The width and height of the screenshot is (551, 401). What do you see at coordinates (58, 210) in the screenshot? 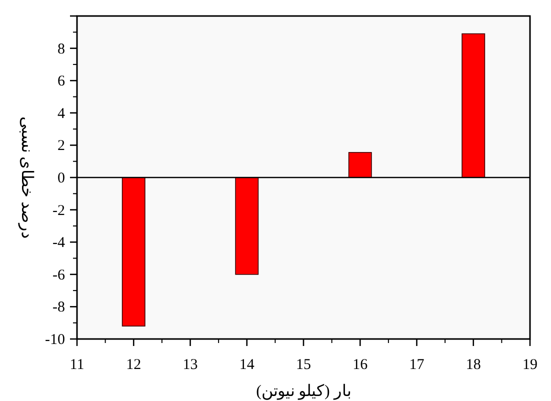
I see `y-tick-label: -2` at bounding box center [58, 210].